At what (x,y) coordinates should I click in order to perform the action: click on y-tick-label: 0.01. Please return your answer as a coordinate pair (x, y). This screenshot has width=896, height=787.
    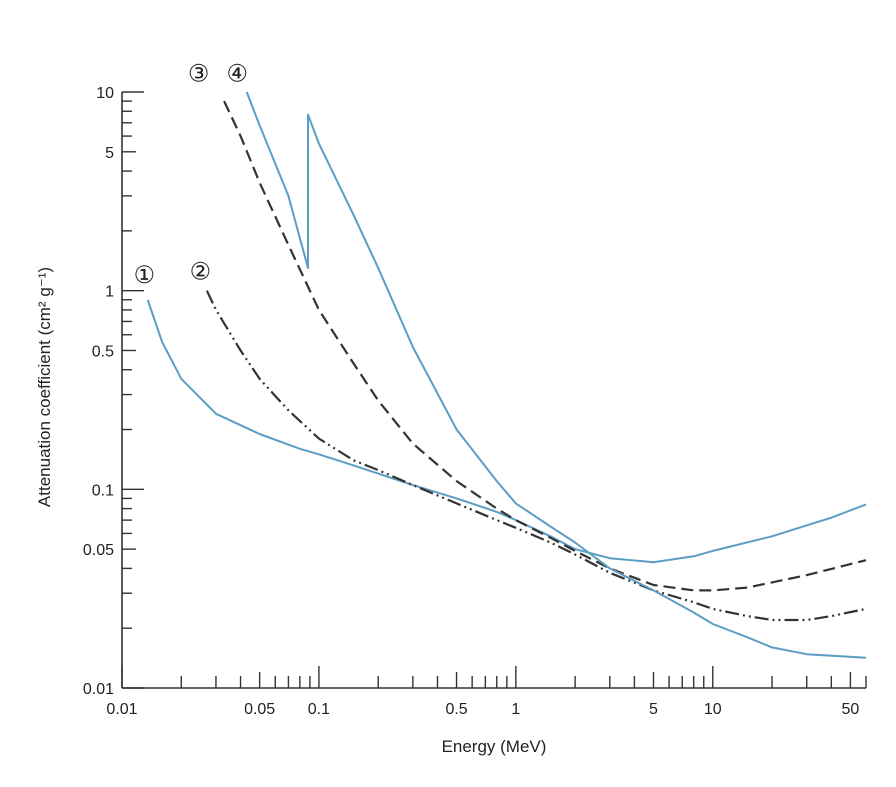
    Looking at the image, I should click on (98, 689).